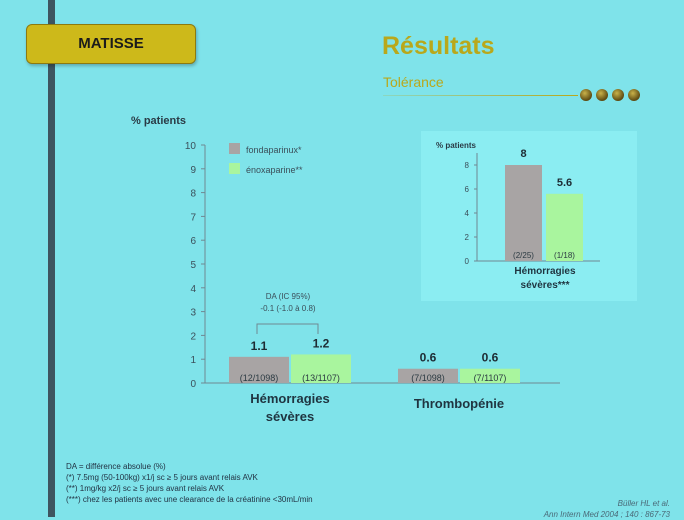 The width and height of the screenshot is (684, 520). I want to click on slide-title: Résultats, so click(438, 46).